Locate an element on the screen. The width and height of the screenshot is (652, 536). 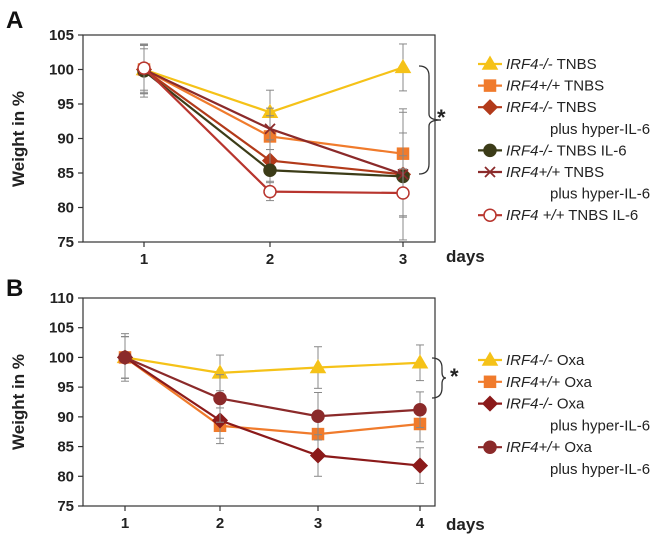
legend-item: IRF4-/- Oxa is located at coordinates (531, 360).